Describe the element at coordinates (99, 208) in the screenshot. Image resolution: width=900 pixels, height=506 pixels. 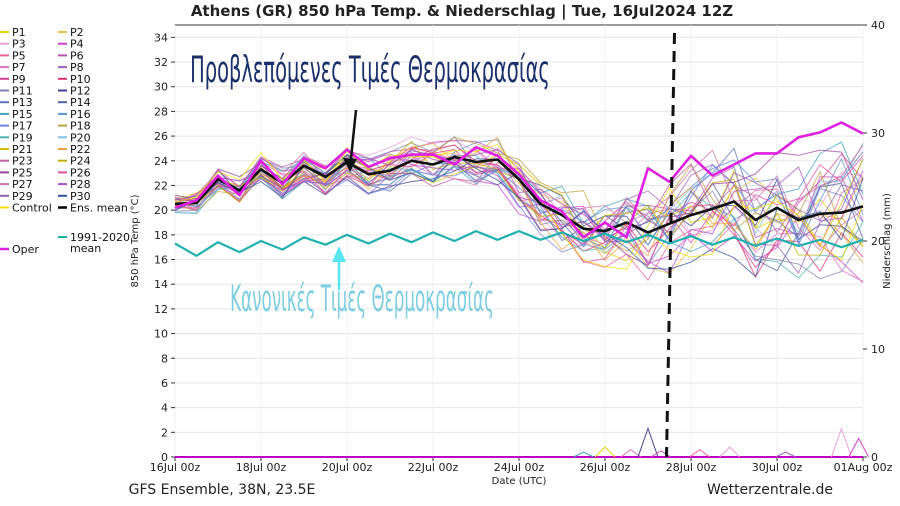
I see `legend-label: Ens. mean` at that location.